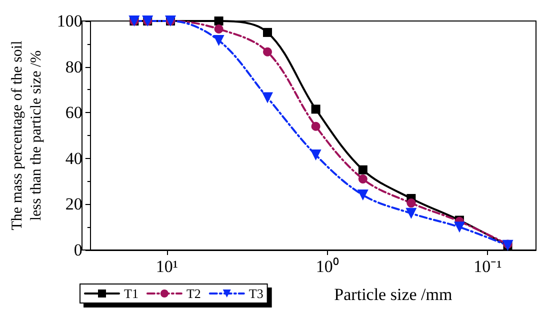 The image size is (550, 318). Describe the element at coordinates (73, 66) in the screenshot. I see `y-tick-label: 80` at that location.